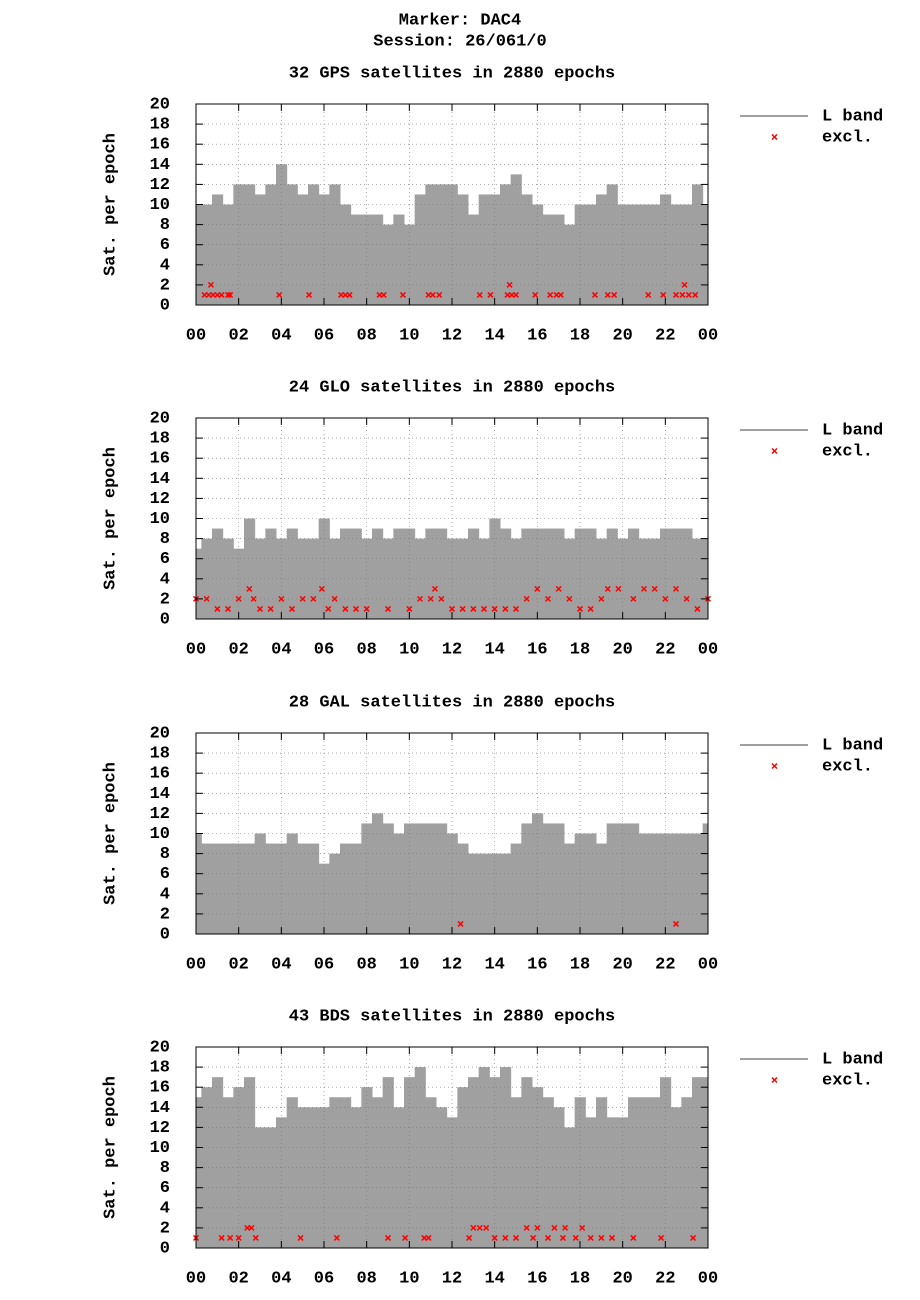 This screenshot has height=1300, width=920. Describe the element at coordinates (165, 894) in the screenshot. I see `y-tick-label: 4` at that location.